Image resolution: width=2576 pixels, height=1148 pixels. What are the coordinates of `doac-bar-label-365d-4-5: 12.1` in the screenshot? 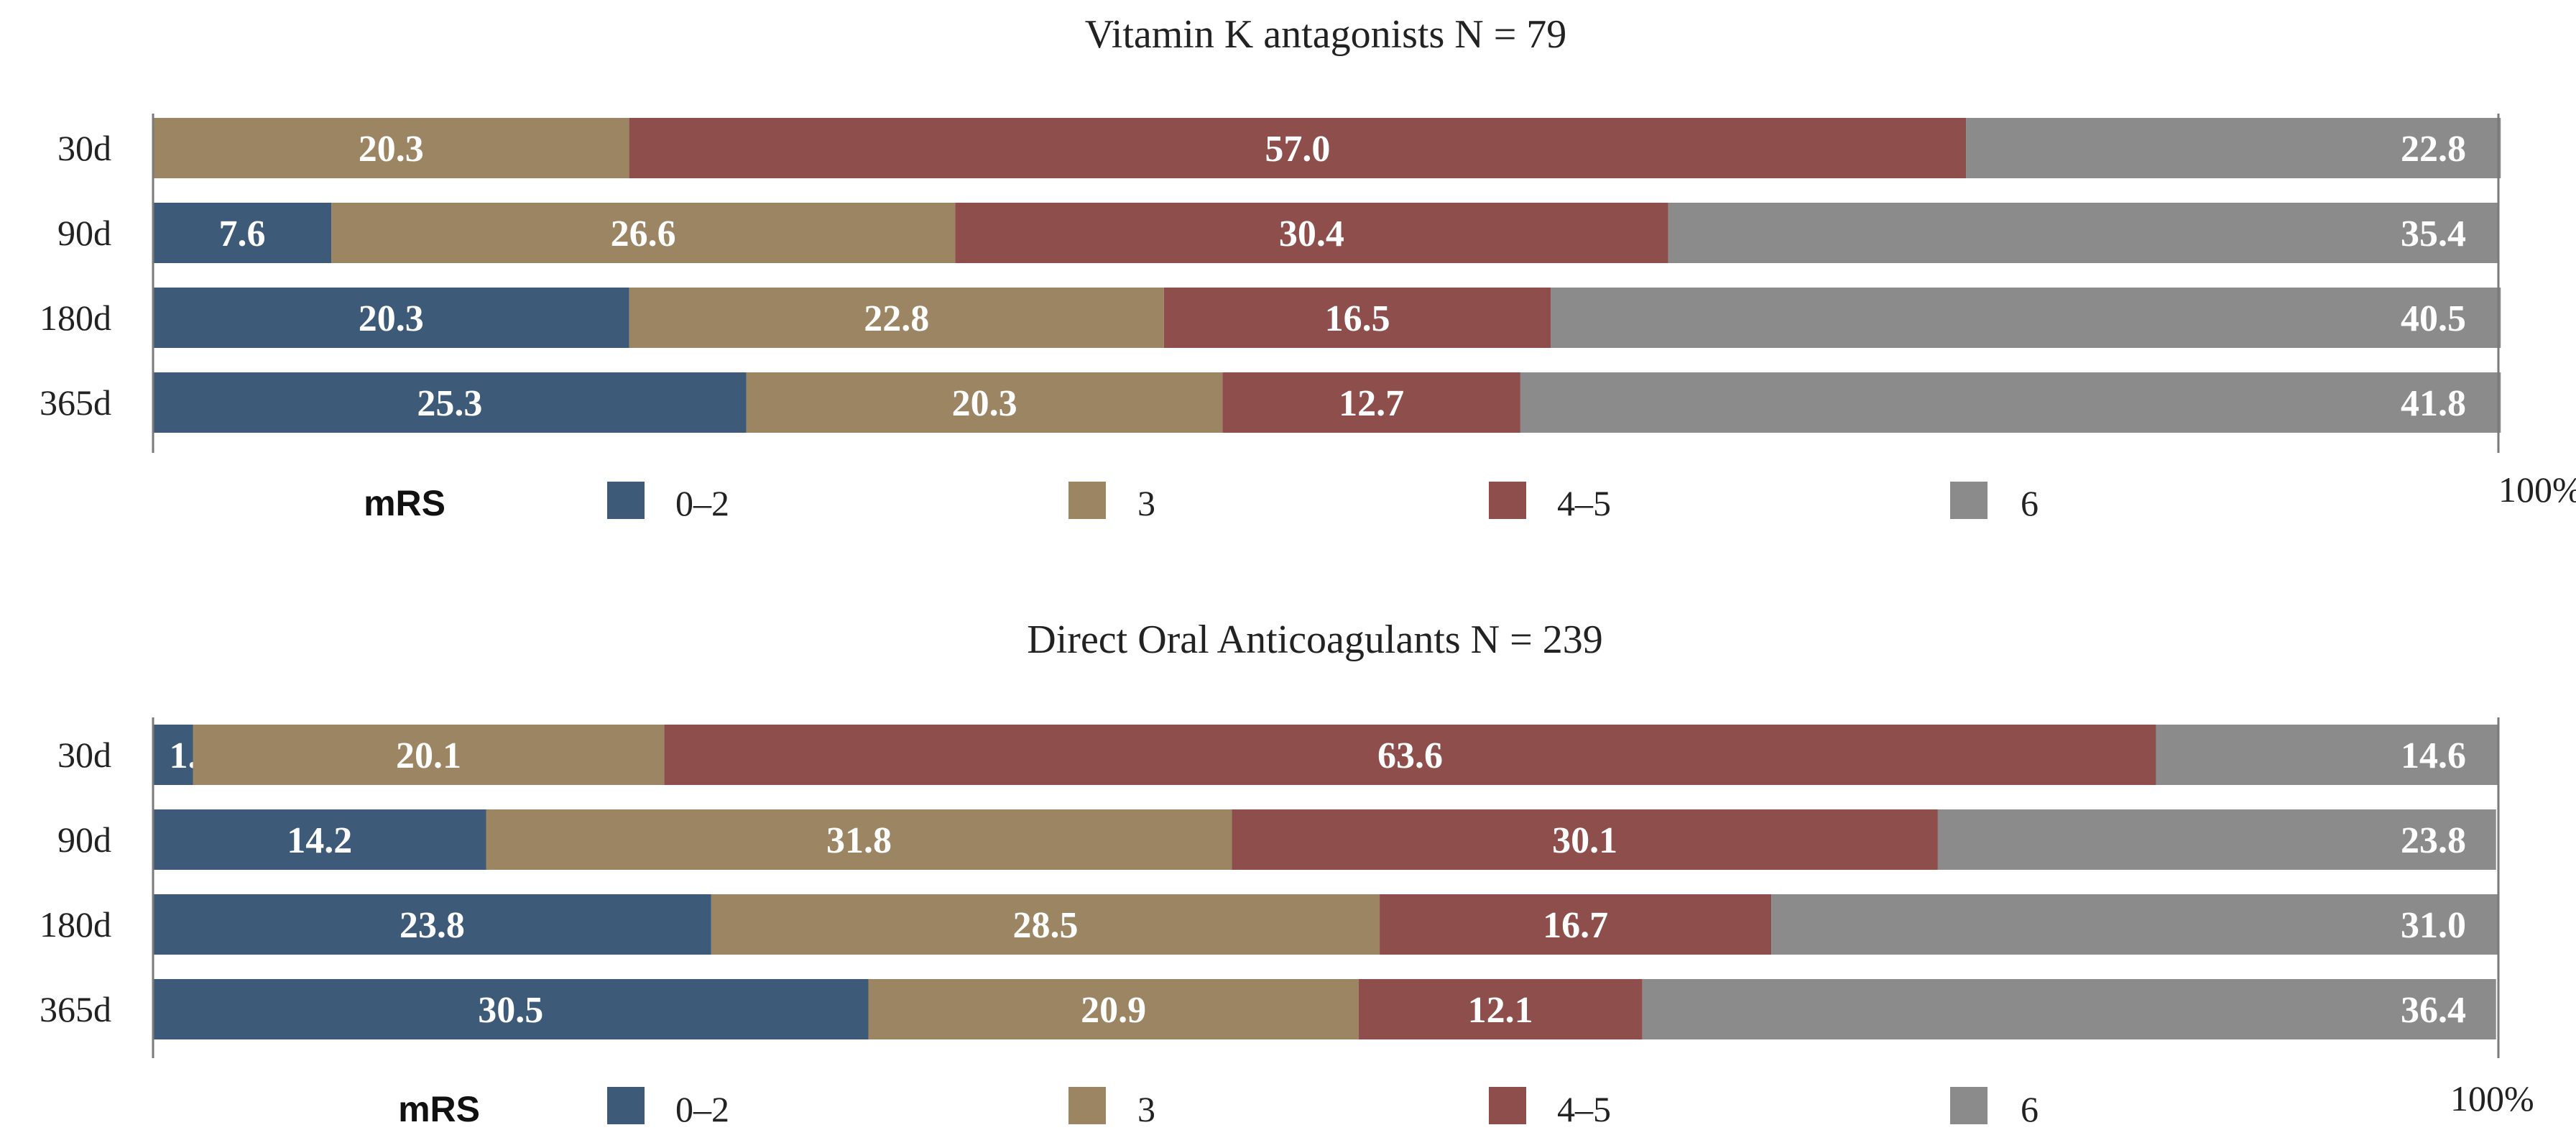 It's located at (1500, 1011).